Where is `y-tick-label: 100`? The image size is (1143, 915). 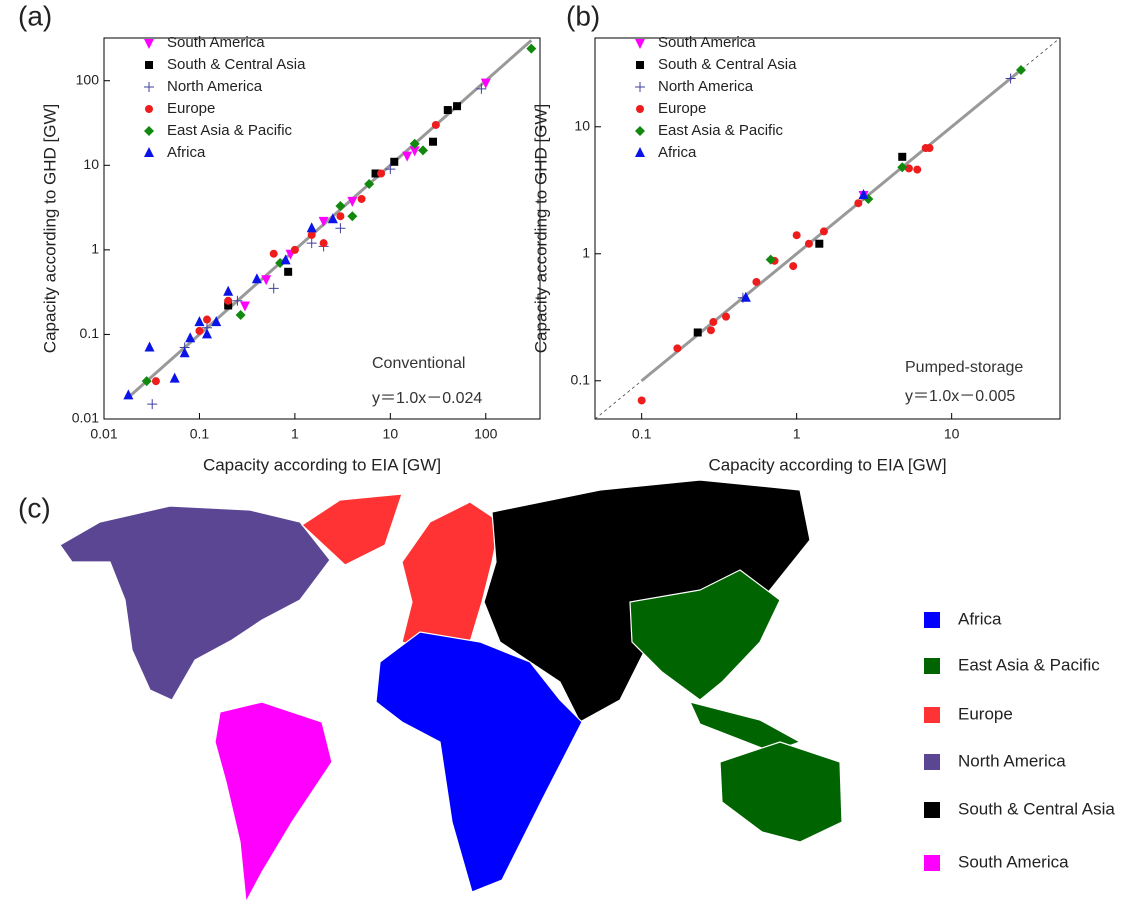 y-tick-label: 100 is located at coordinates (88, 79).